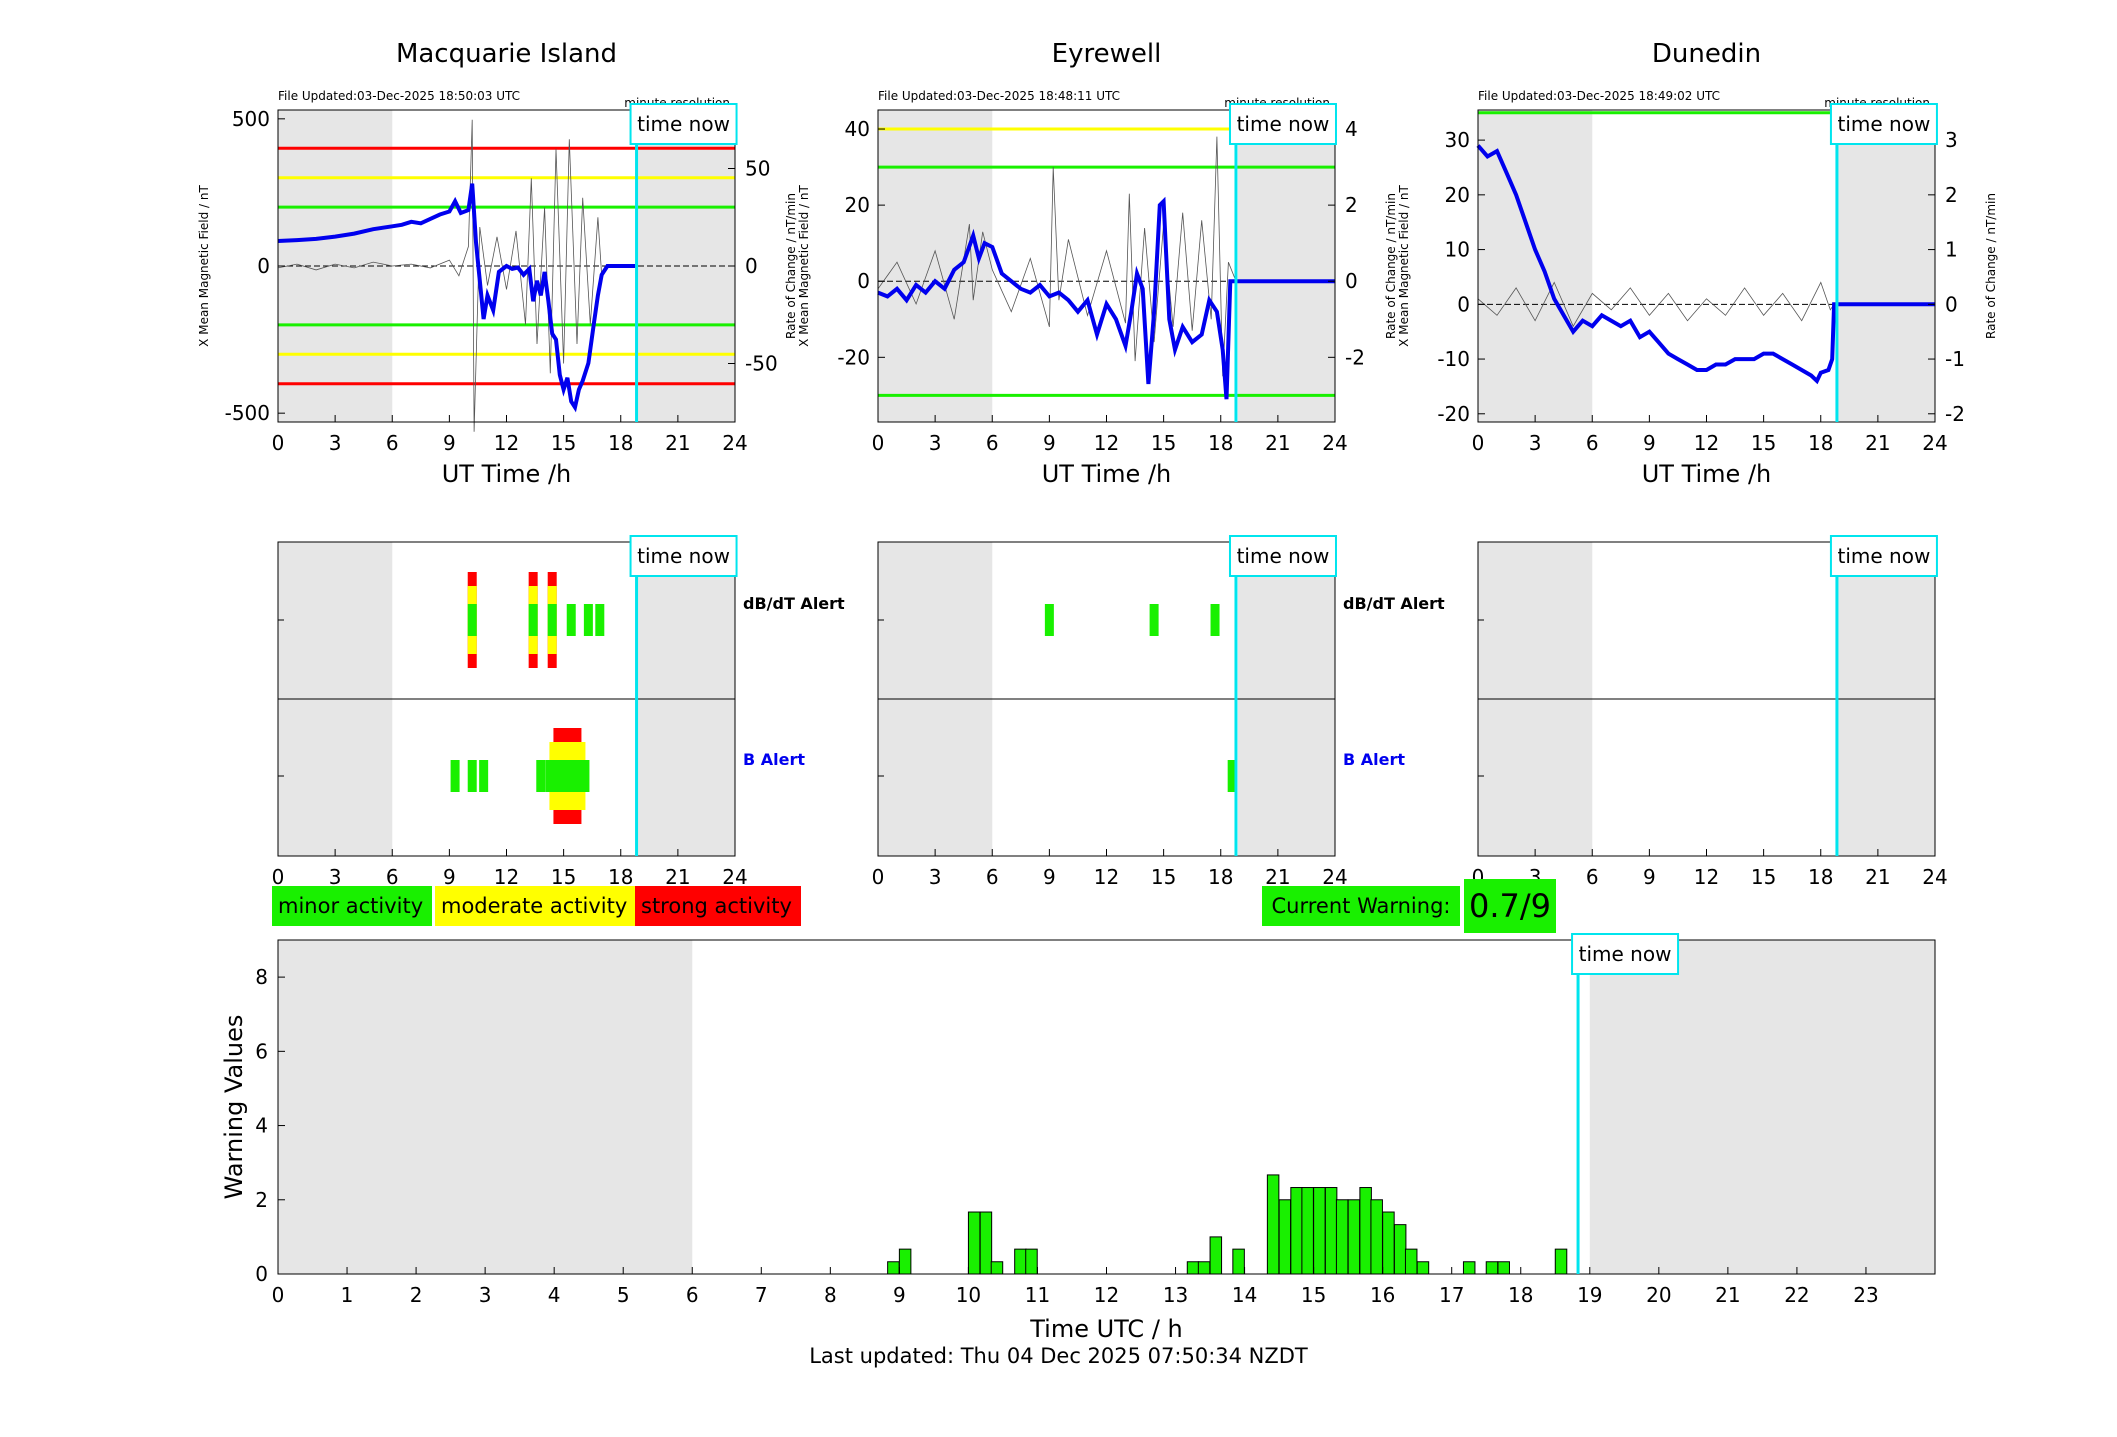 The image size is (2117, 1437). Describe the element at coordinates (234, 1107) in the screenshot. I see `warning-ylabel: Warning Values` at that location.